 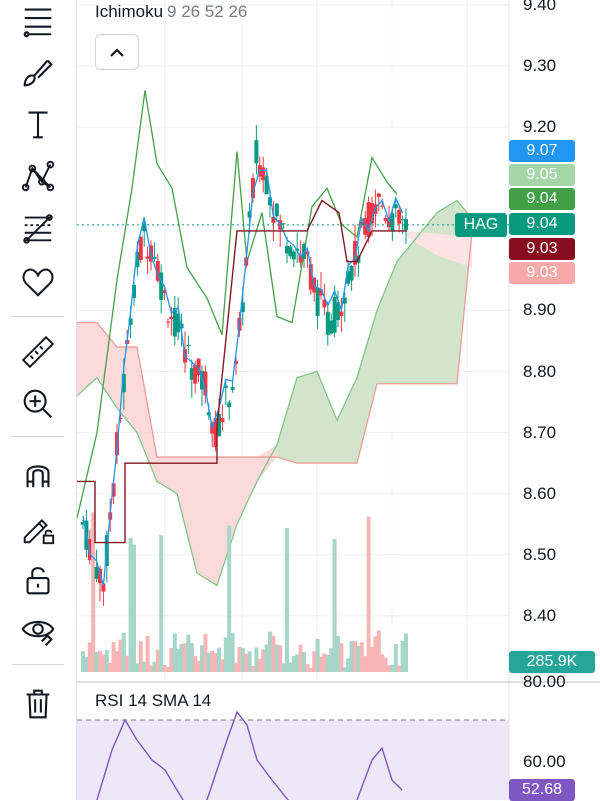 What do you see at coordinates (38, 20) in the screenshot?
I see `menu-icon` at bounding box center [38, 20].